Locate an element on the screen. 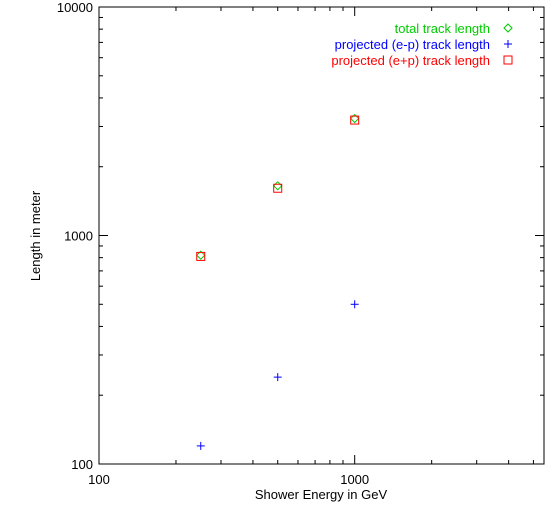 The height and width of the screenshot is (512, 548). x-axis-label: Shower Energy in GeV is located at coordinates (321, 494).